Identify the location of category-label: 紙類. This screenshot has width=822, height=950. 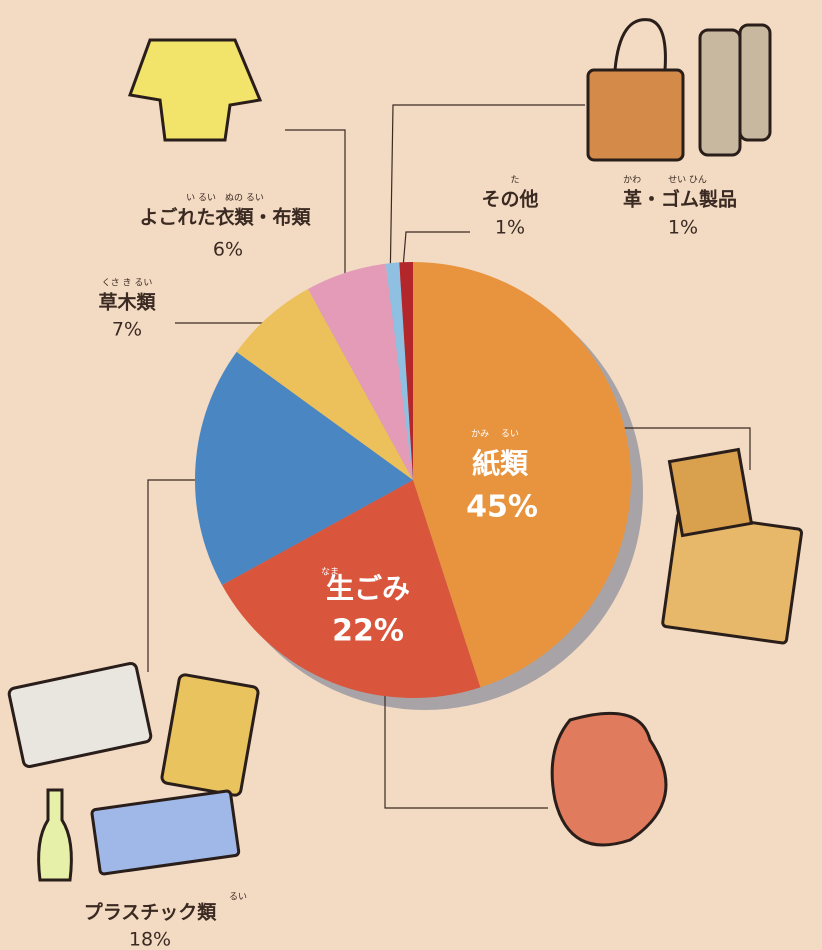
(500, 463).